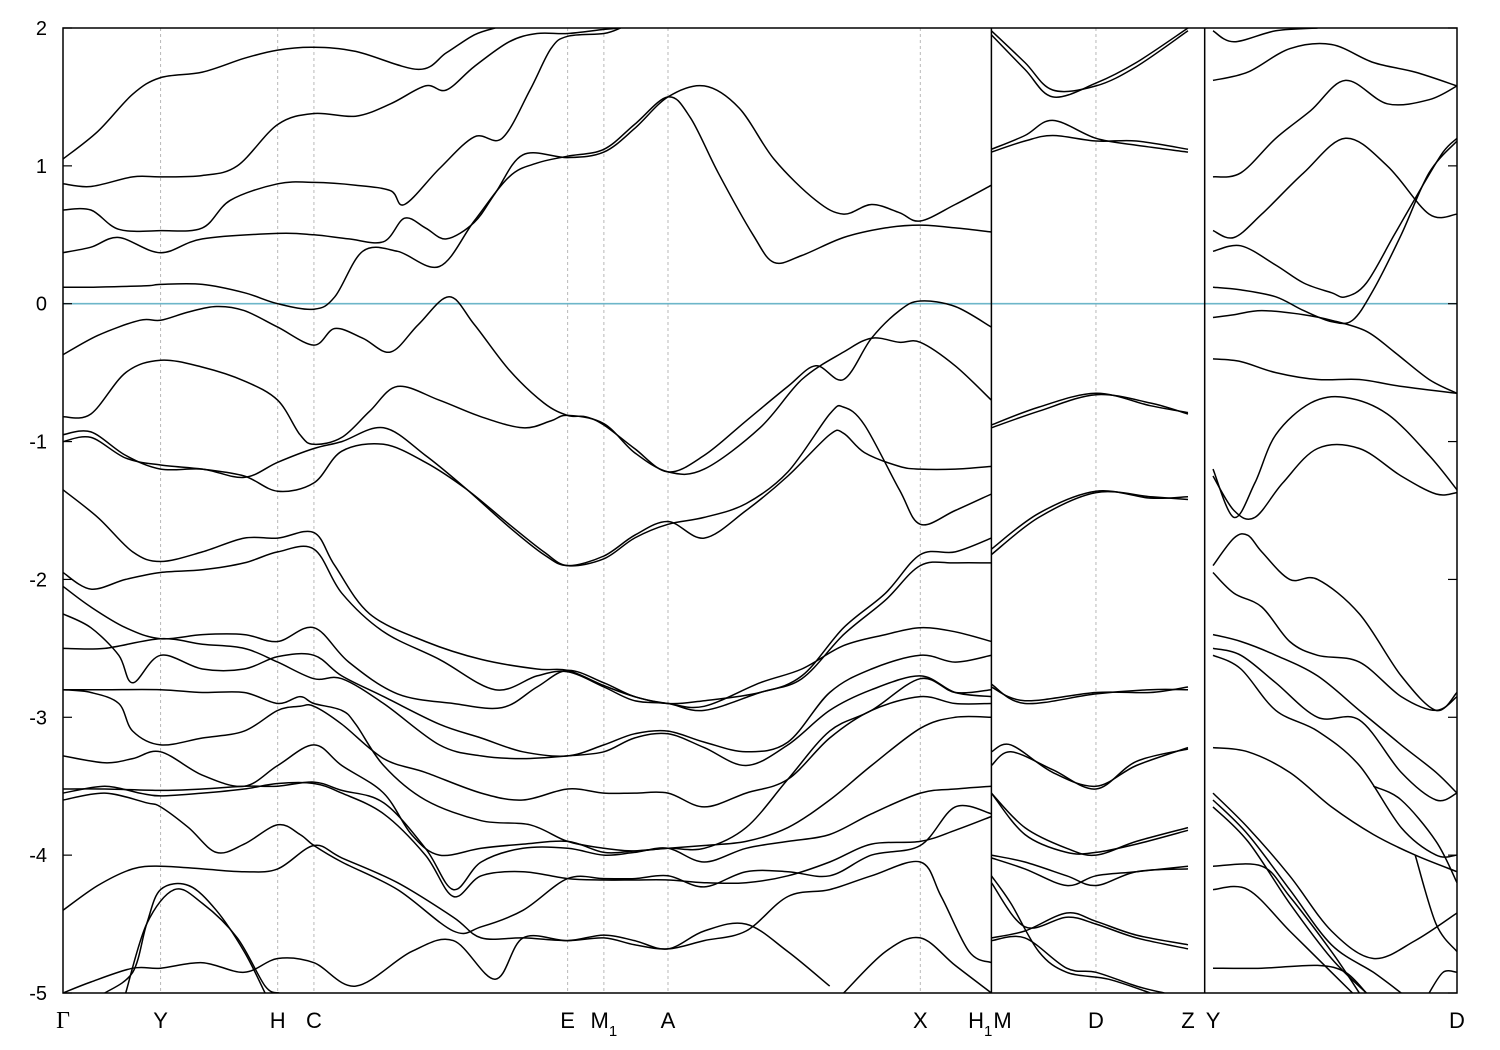  Describe the element at coordinates (38, 718) in the screenshot. I see `y-tick-label: -3` at that location.